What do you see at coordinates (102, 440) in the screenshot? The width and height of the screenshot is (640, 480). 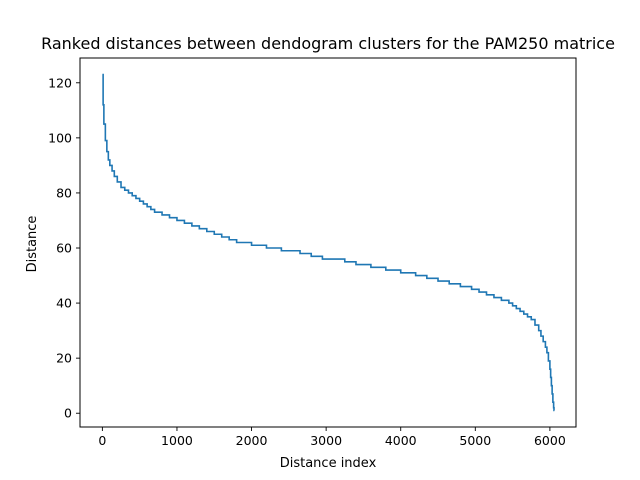 I see `x-tick-label-0: 0` at bounding box center [102, 440].